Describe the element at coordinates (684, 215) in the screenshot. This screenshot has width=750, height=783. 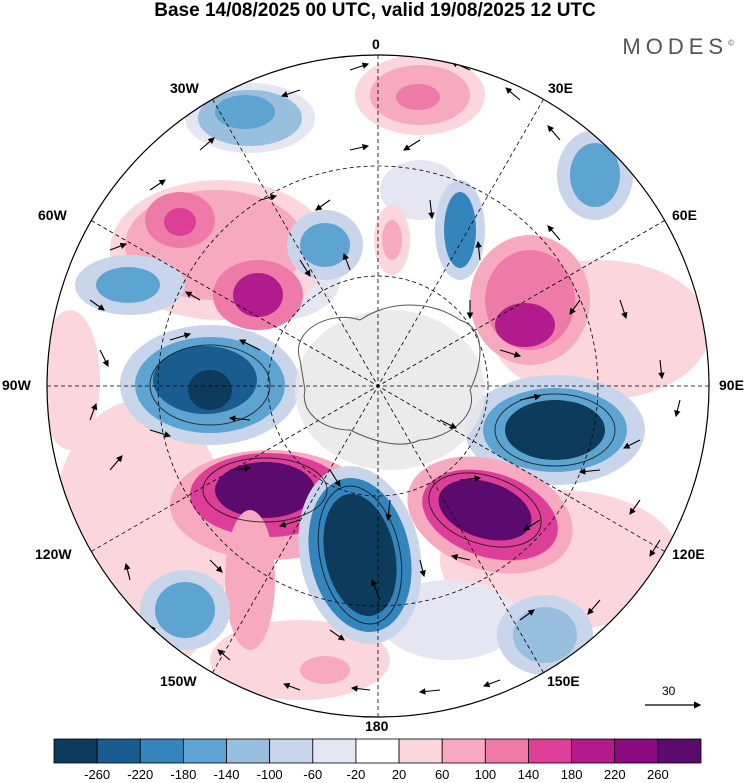
I see `lon-label-60e: 60E` at that location.